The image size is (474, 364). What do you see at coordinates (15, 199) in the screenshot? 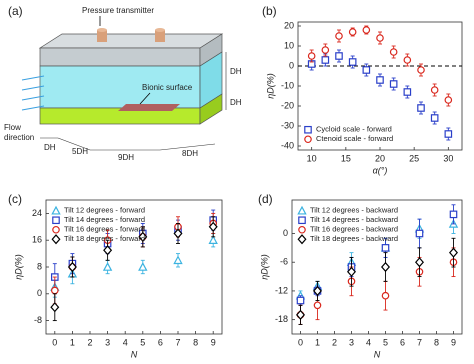
I see `panel-label: (c)` at bounding box center [15, 199].